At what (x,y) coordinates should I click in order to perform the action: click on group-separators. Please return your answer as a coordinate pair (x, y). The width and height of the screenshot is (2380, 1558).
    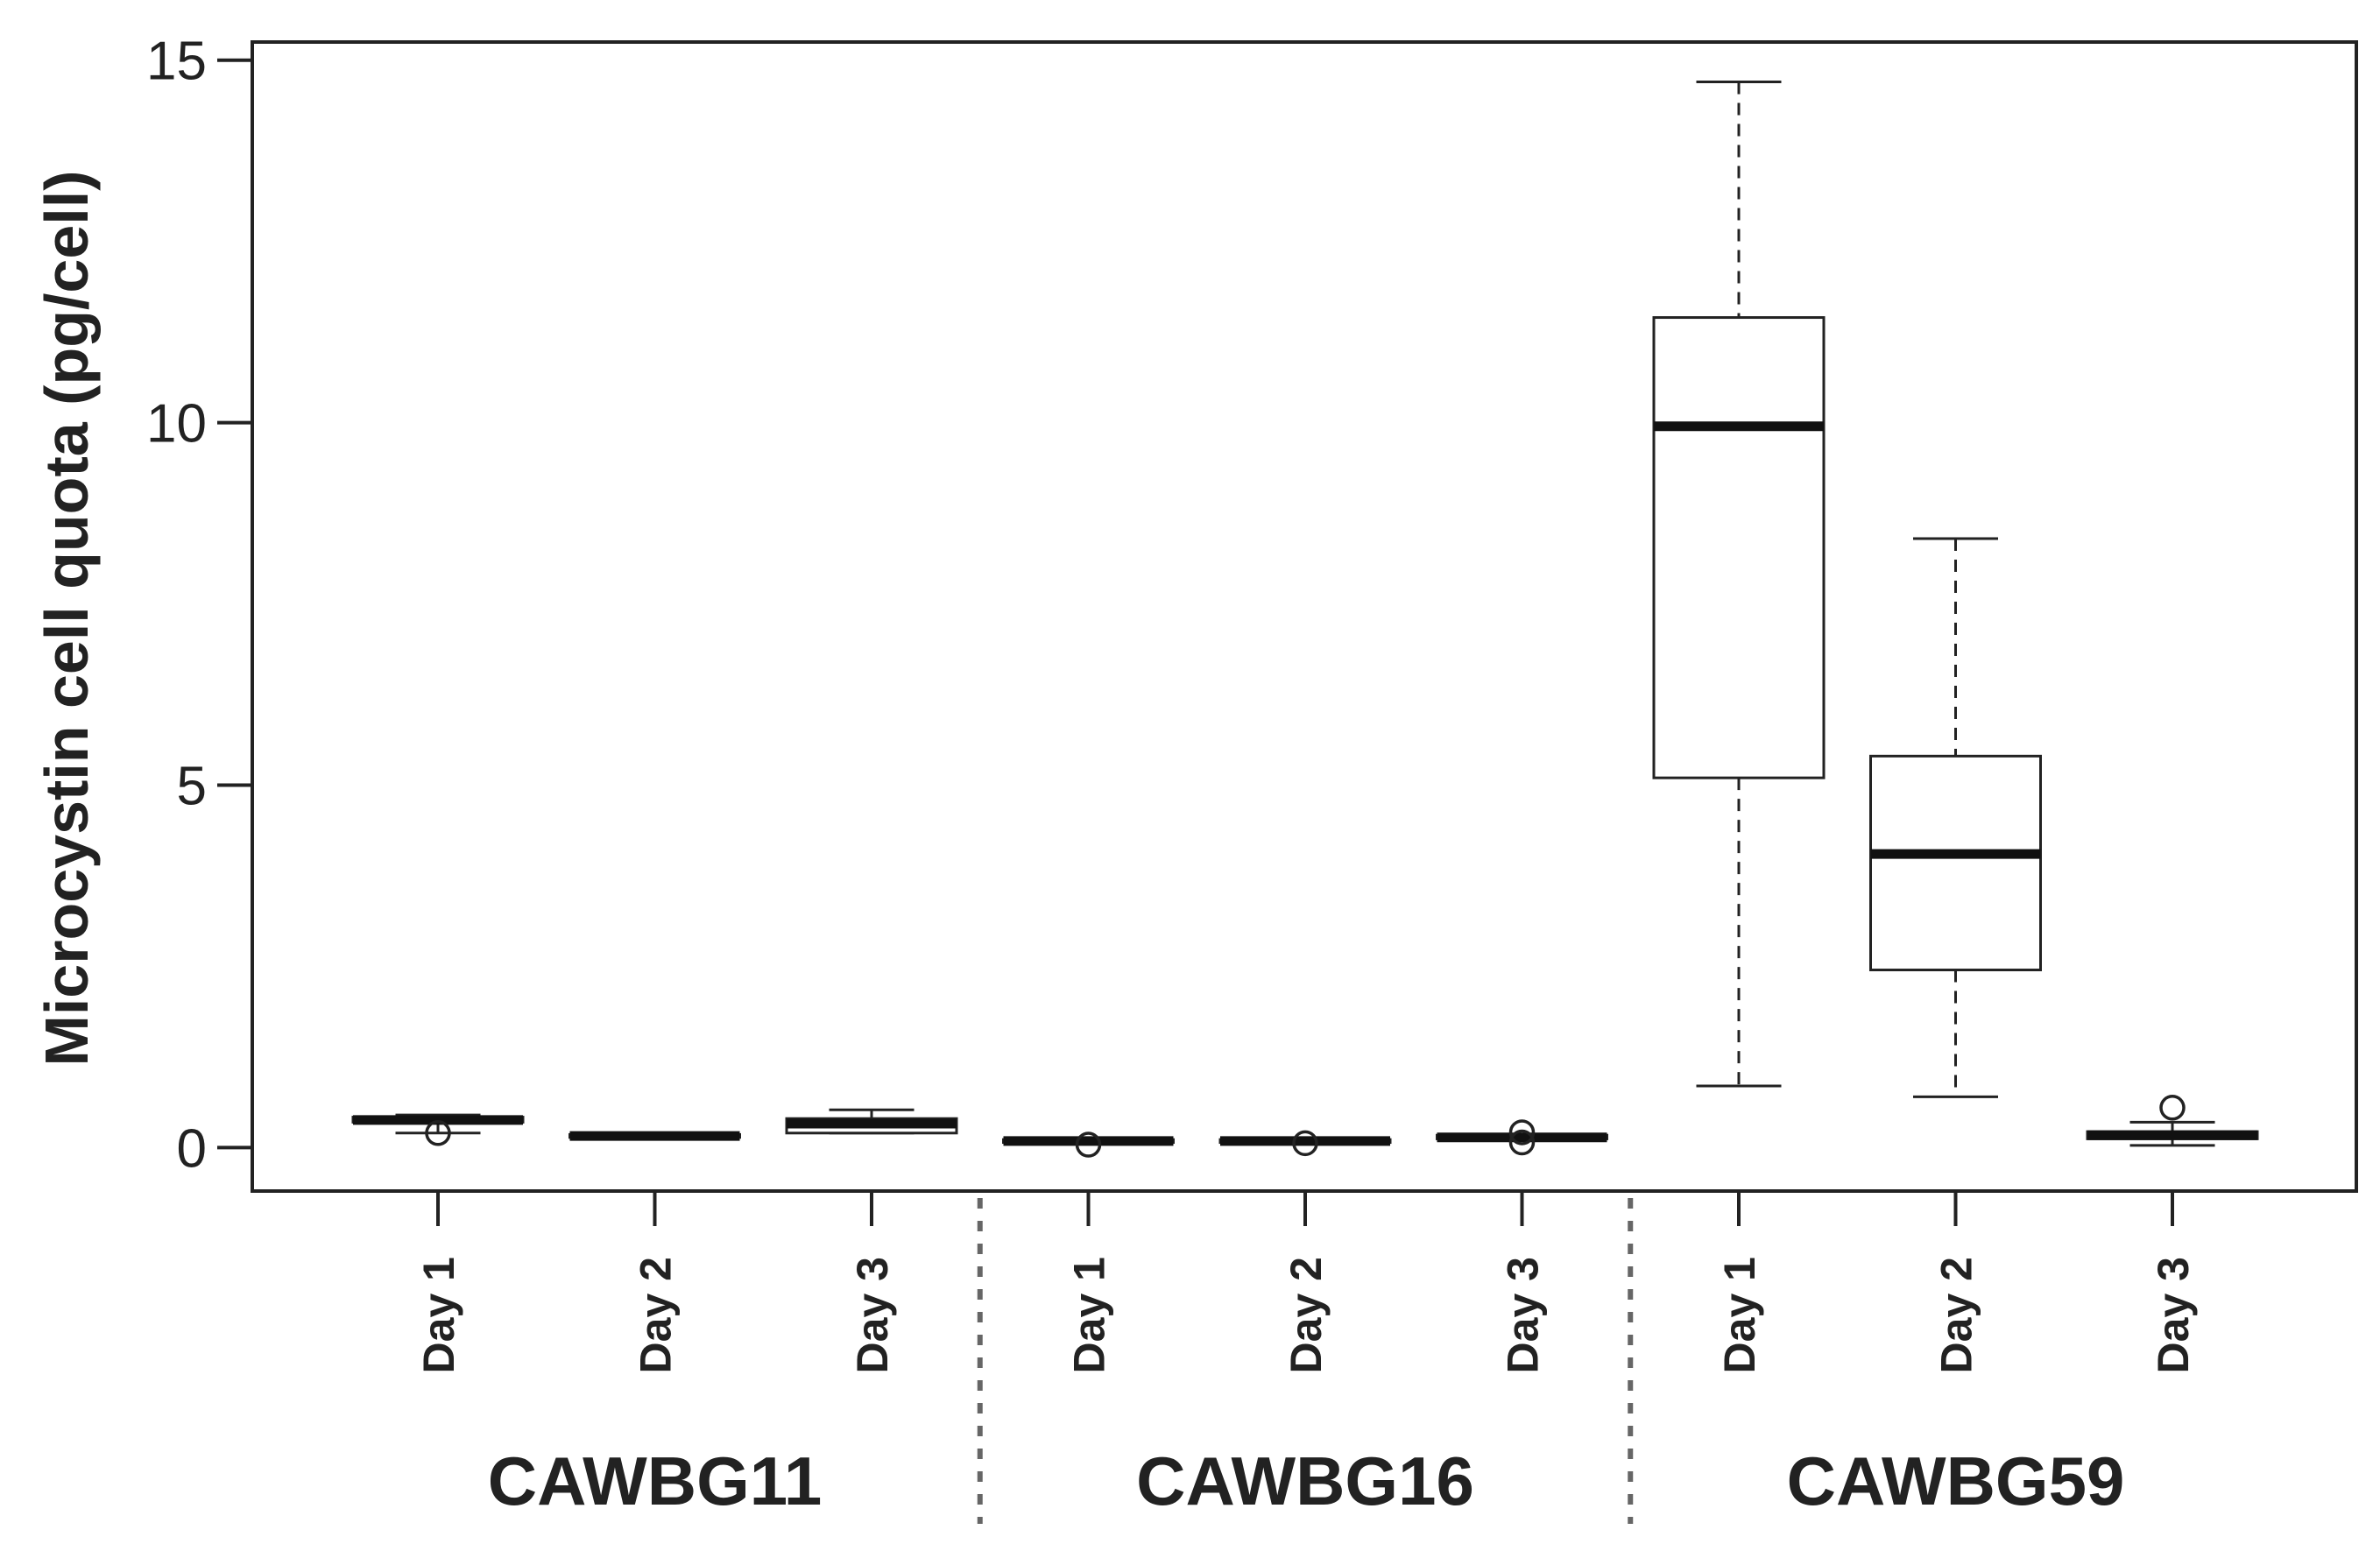
    Looking at the image, I should click on (1305, 1361).